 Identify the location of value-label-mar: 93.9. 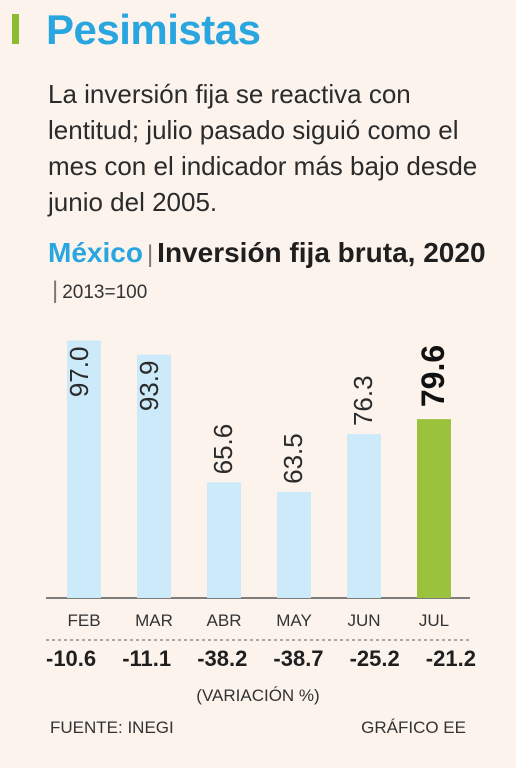
(149, 386).